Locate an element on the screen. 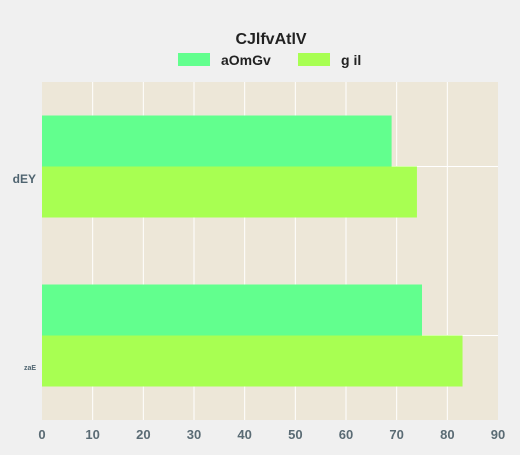 The width and height of the screenshot is (520, 455). x-tick-label-9: 80 is located at coordinates (447, 434).